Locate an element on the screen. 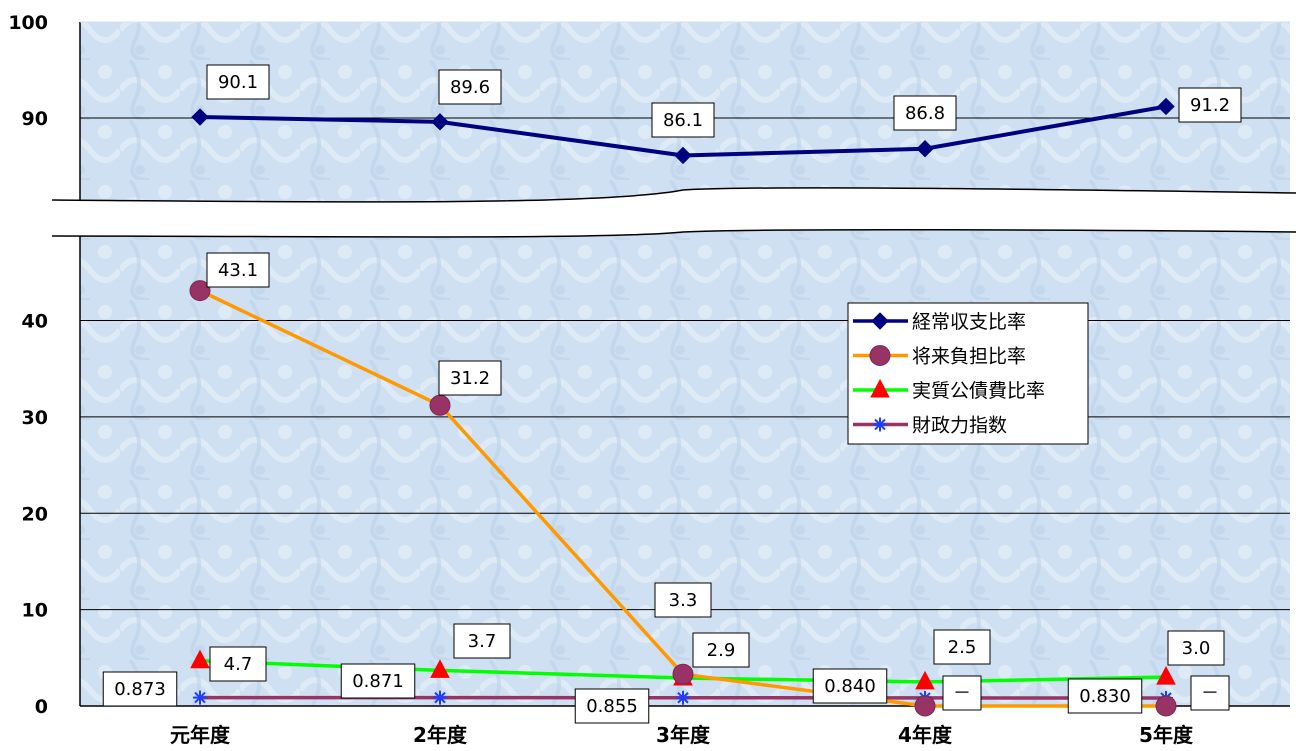 The image size is (1296, 751). x-tick-label: 5年度 is located at coordinates (1166, 735).